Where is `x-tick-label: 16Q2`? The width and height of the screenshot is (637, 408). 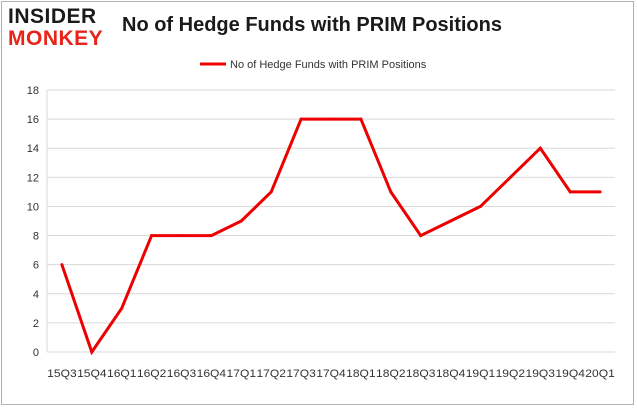 x-tick-label: 16Q2 is located at coordinates (152, 374).